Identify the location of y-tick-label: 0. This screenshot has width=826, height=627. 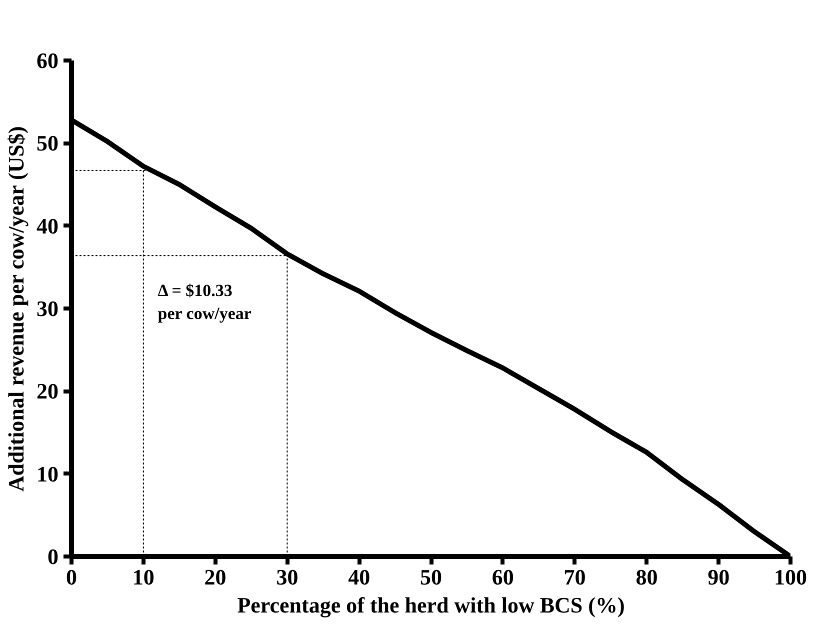
(53, 556).